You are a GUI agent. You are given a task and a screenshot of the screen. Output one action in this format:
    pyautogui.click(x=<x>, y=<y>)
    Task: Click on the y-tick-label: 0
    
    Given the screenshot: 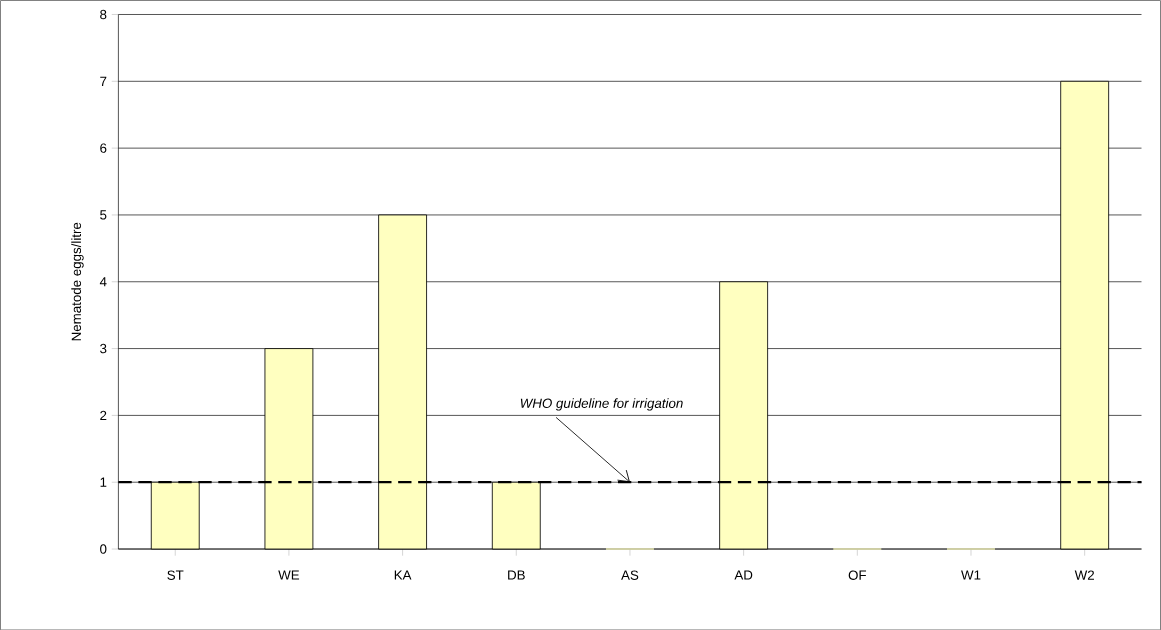 What is the action you would take?
    pyautogui.click(x=103, y=549)
    